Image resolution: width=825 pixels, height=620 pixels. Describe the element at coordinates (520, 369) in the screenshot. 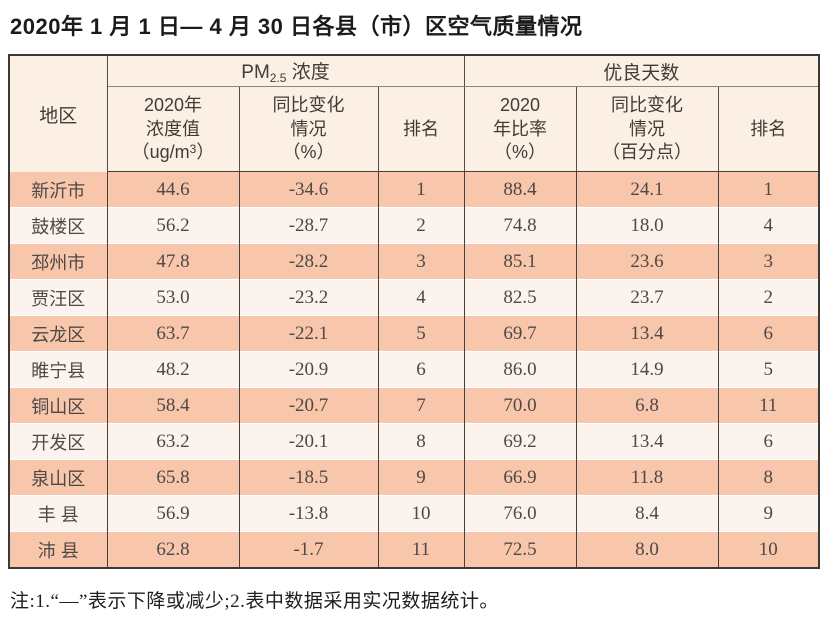

I see `good-days-ratio-cell: 86.0` at that location.